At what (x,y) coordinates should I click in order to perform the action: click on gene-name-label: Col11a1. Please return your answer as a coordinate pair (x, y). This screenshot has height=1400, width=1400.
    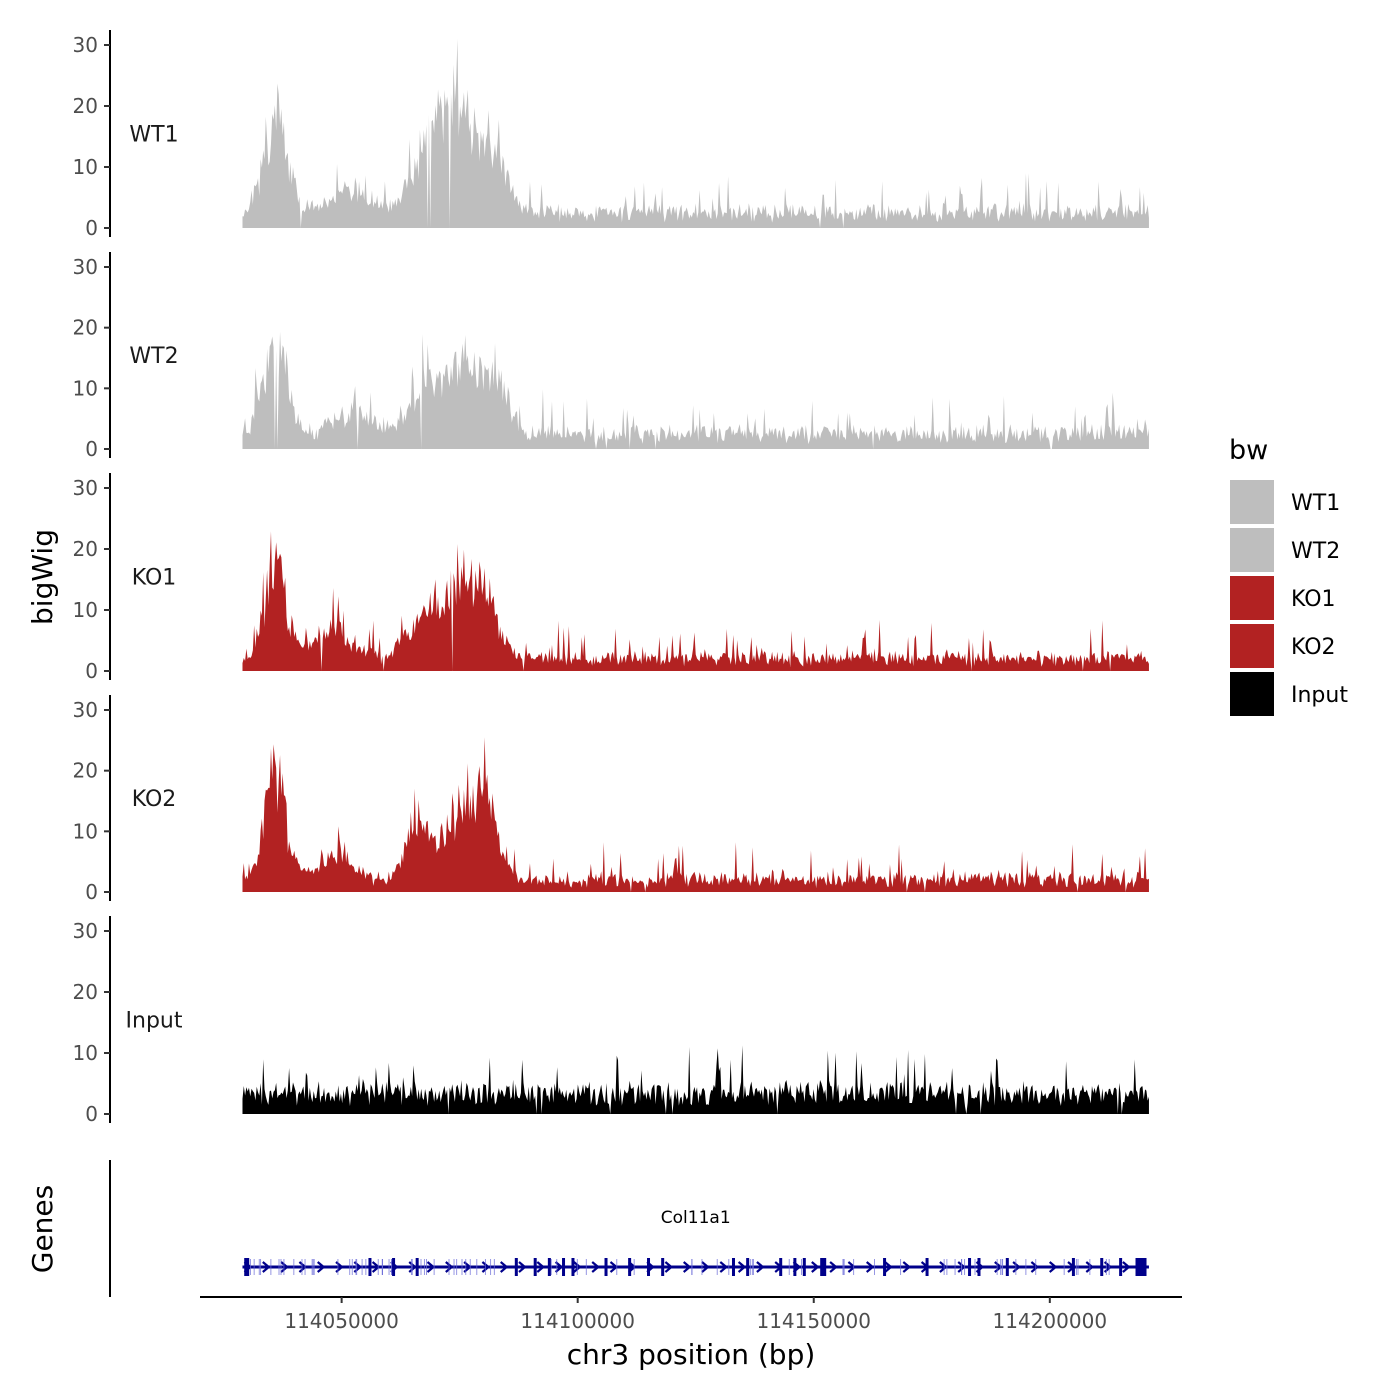
    Looking at the image, I should click on (696, 1218).